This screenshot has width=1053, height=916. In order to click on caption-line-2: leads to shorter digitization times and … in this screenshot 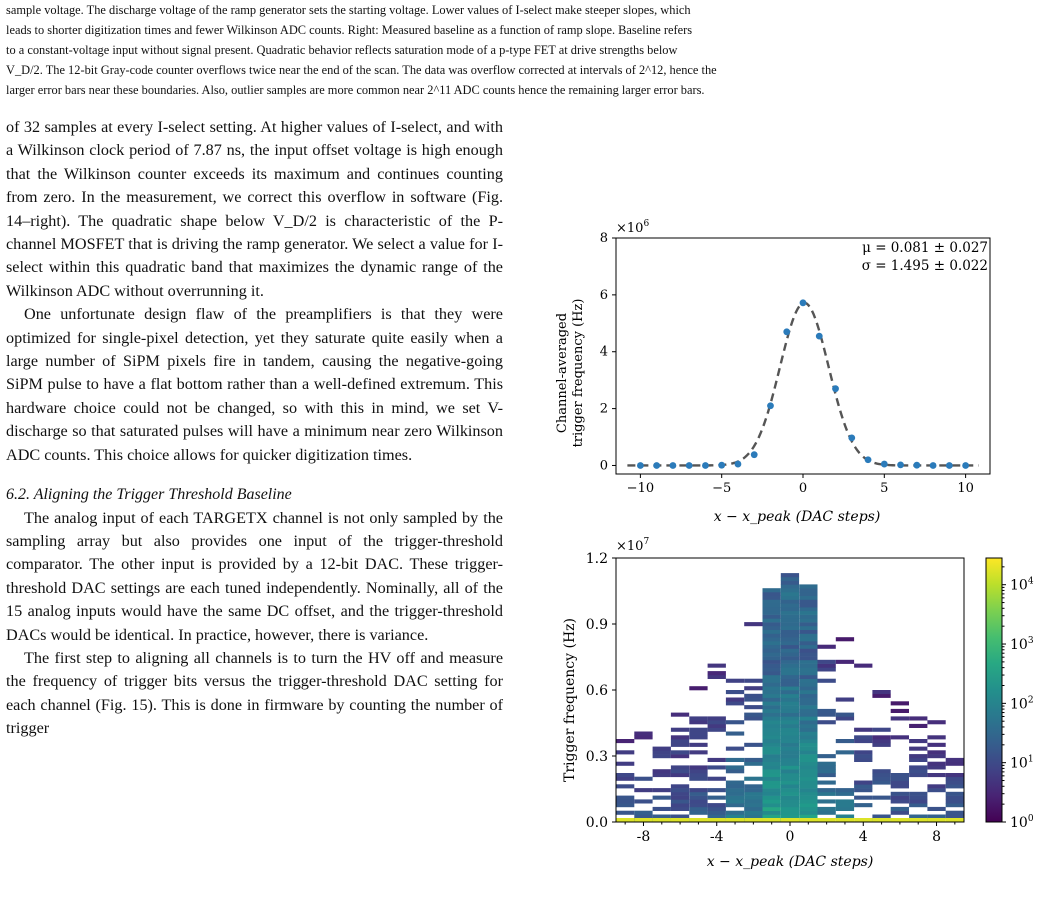, I will do `click(349, 30)`.